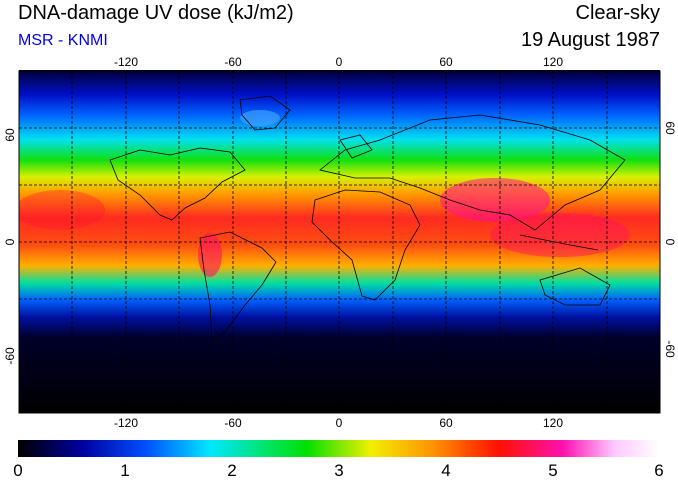  Describe the element at coordinates (210, 255) in the screenshot. I see `andes-hotspot` at that location.